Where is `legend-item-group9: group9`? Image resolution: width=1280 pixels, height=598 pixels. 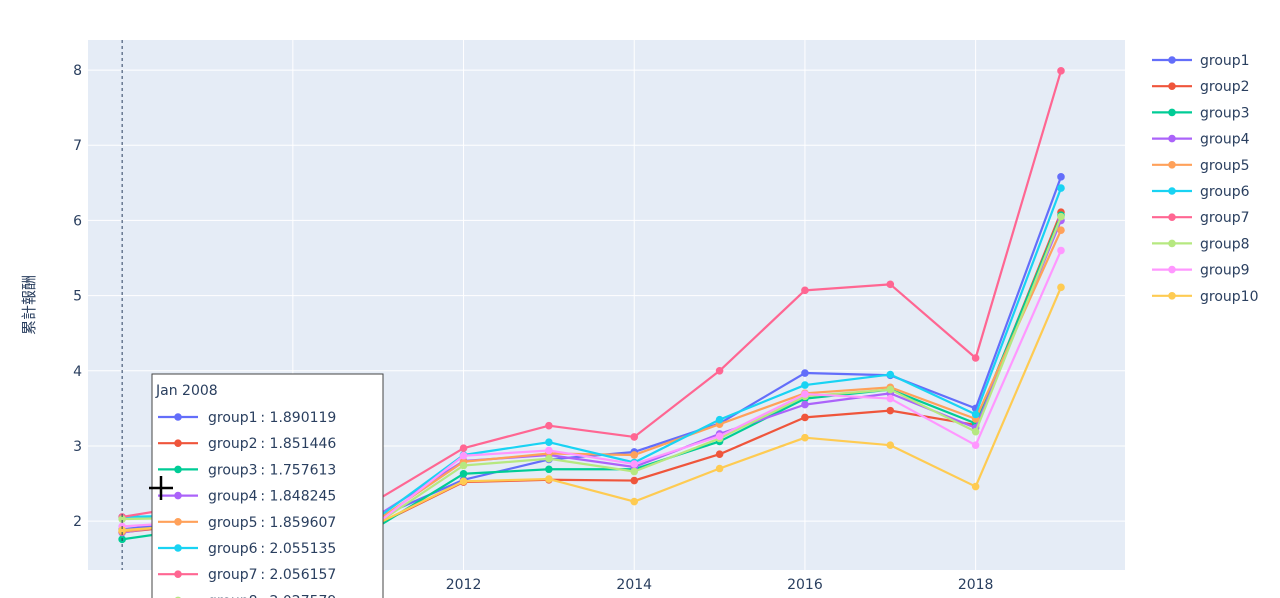
legend-item-group9: group9 is located at coordinates (1201, 271).